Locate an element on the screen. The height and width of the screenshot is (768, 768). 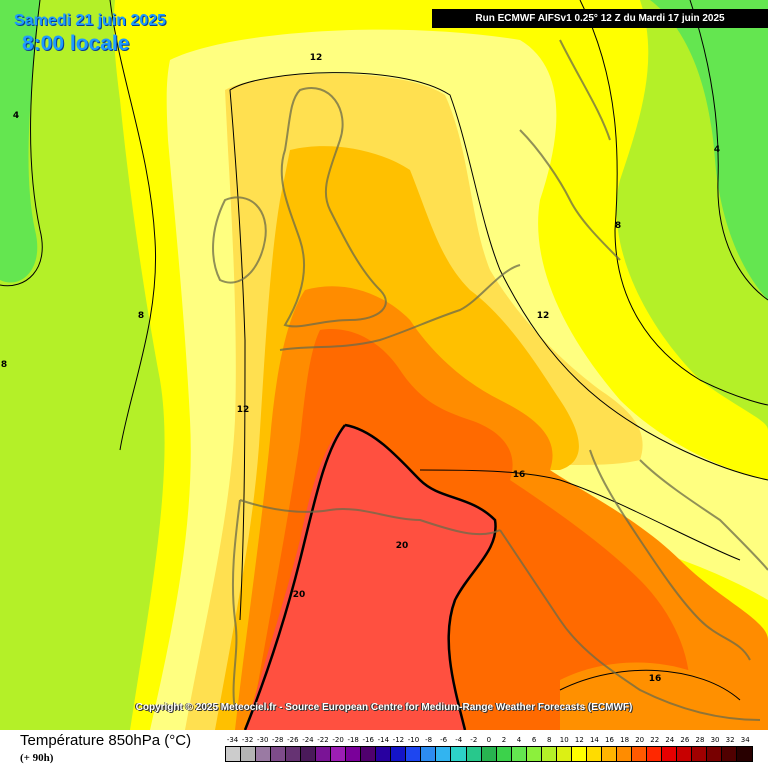
isotherm-8-east is located at coordinates (673, 203).